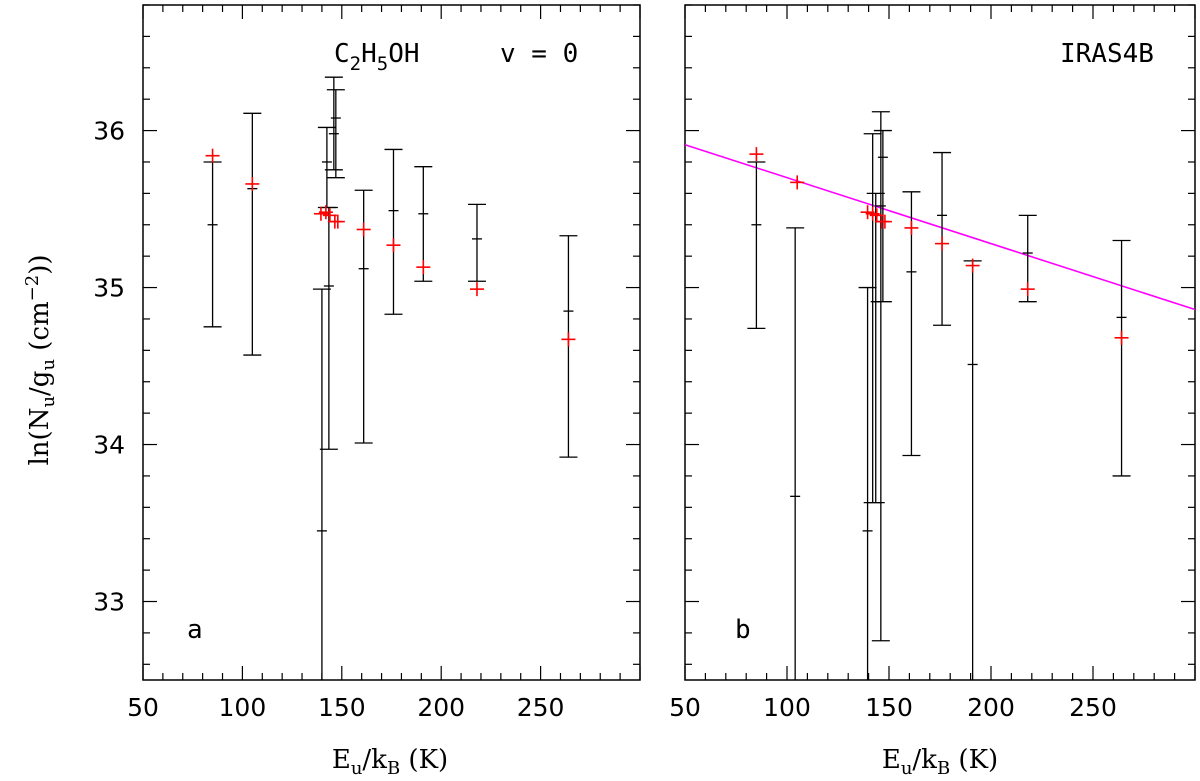  Describe the element at coordinates (195, 630) in the screenshot. I see `panel-a-letter: a` at that location.